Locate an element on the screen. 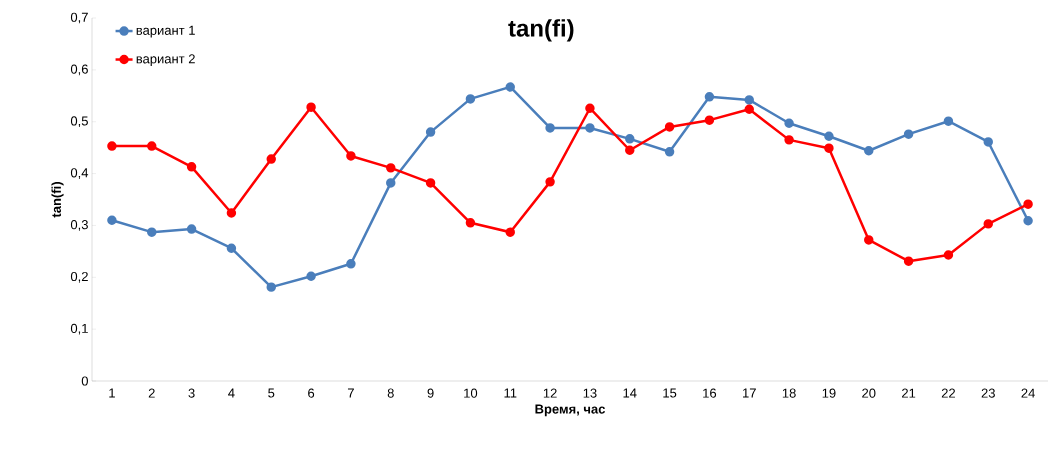  y-tick-label: 0,5 is located at coordinates (79, 122).